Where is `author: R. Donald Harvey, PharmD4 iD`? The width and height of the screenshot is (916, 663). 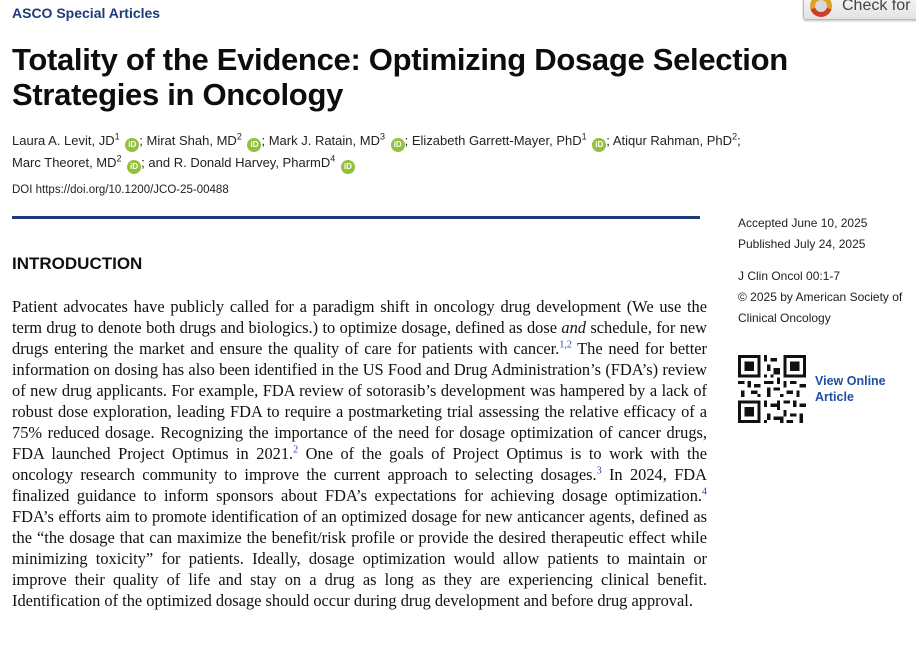 author: R. Donald Harvey, PharmD4 iD is located at coordinates (264, 163).